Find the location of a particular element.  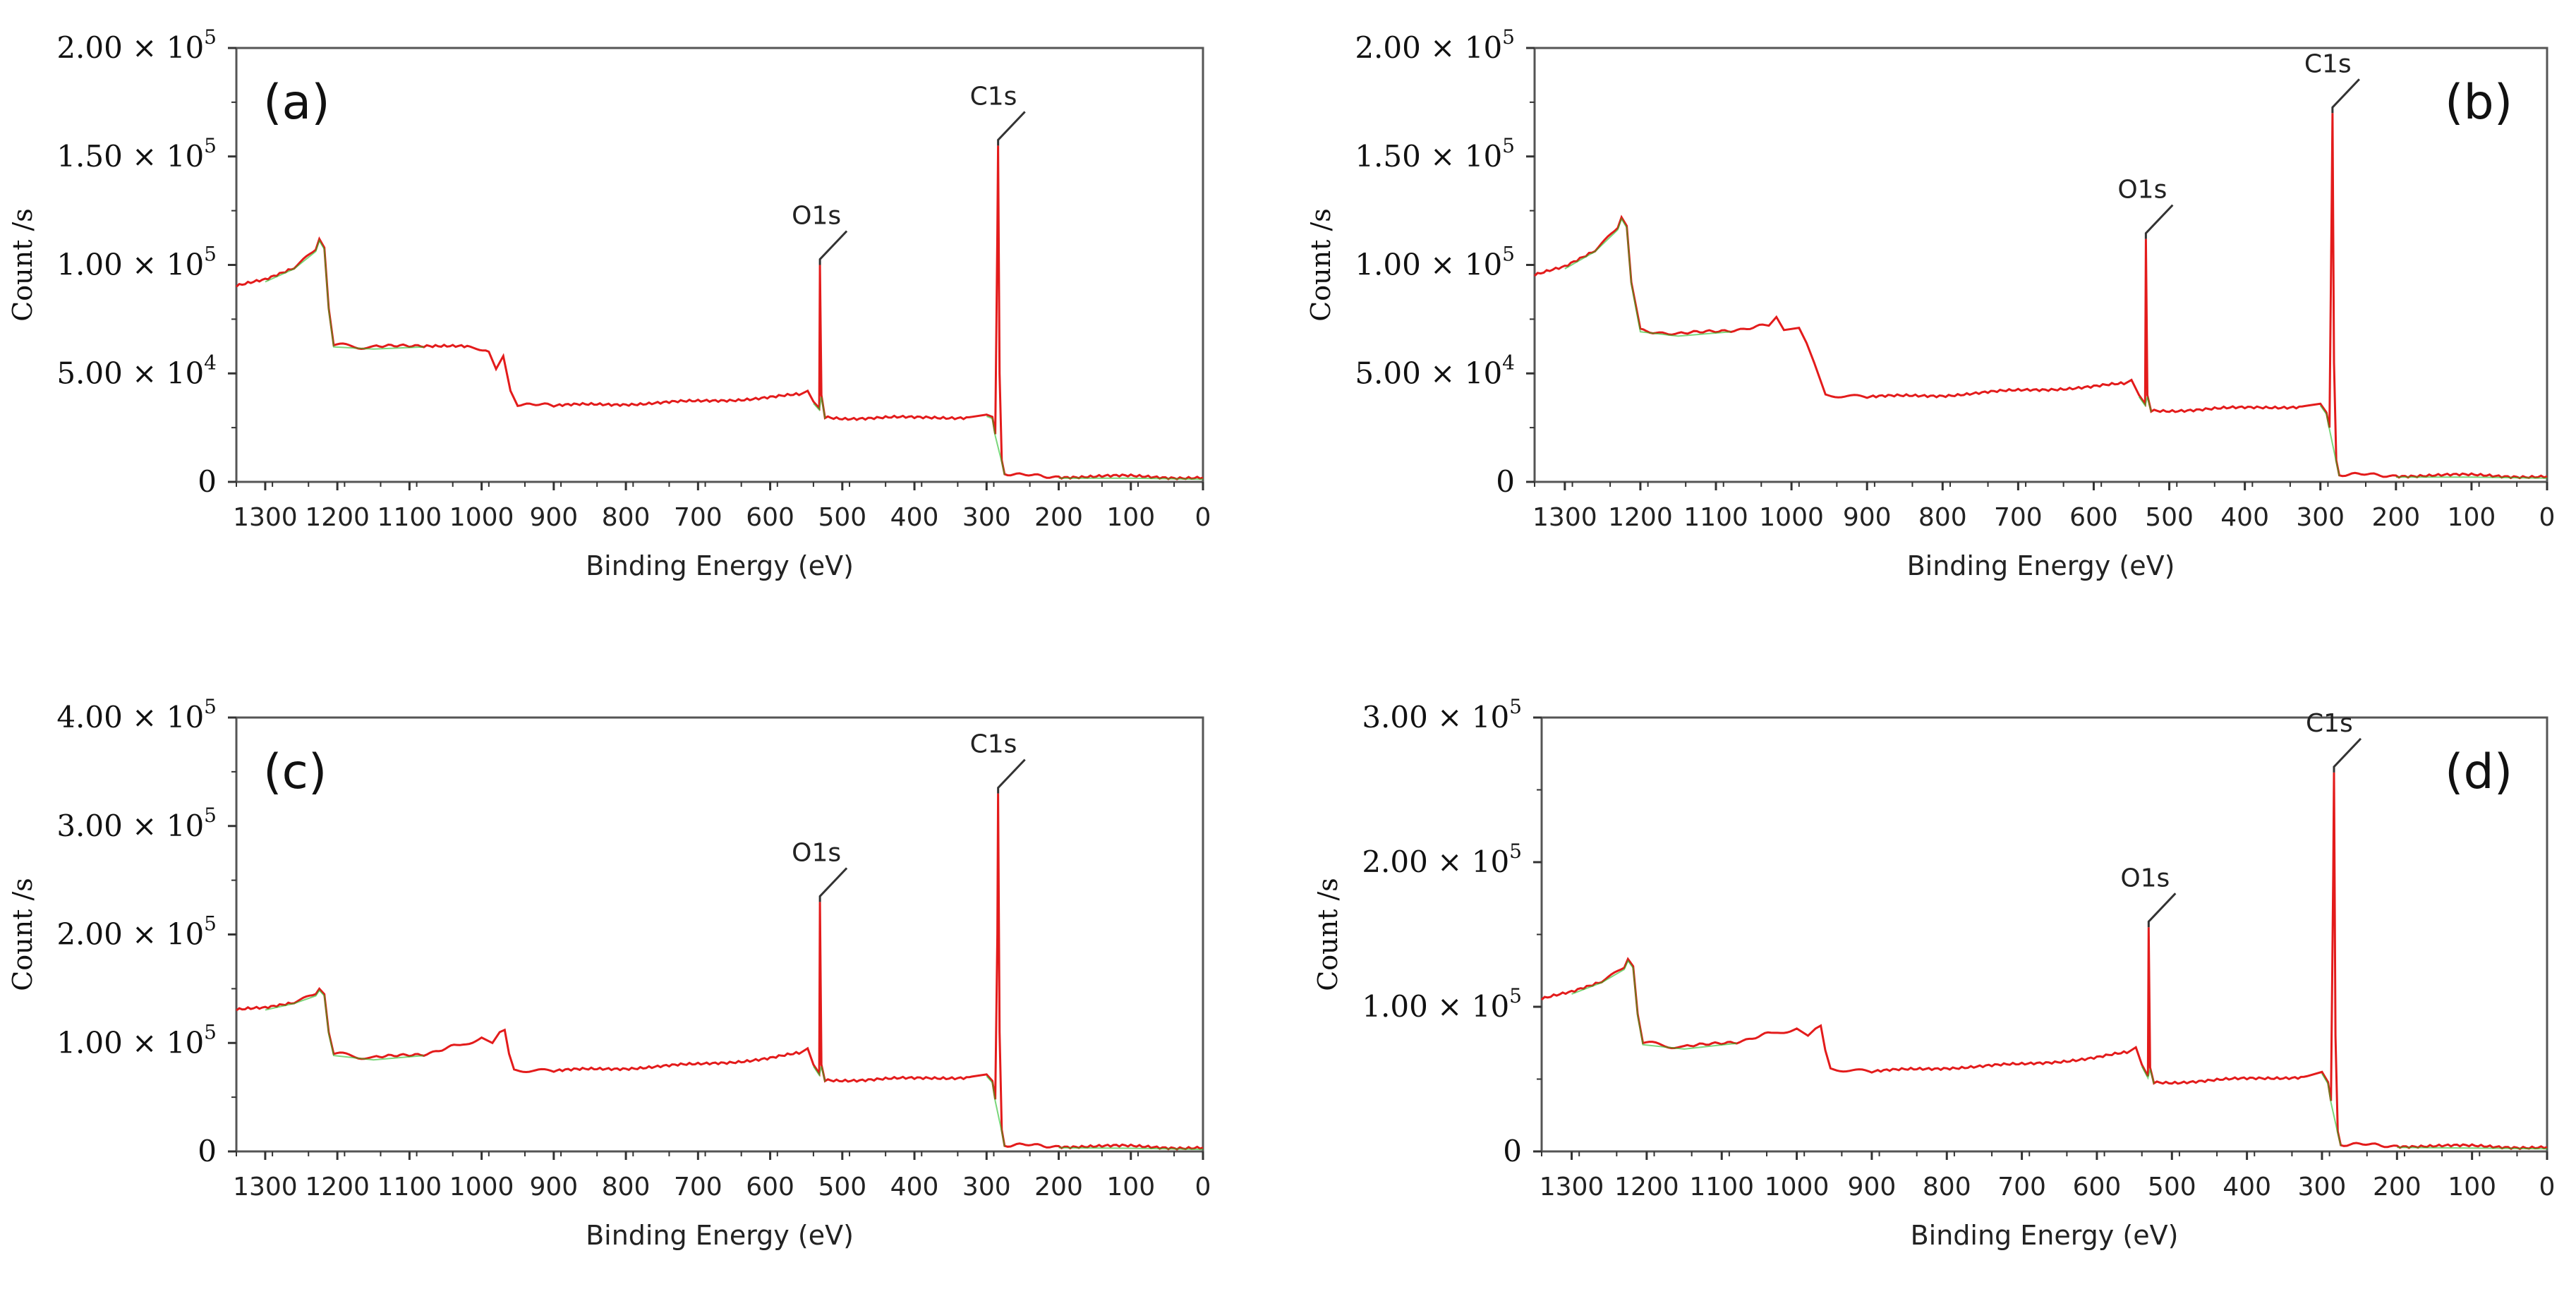

panel-label: (d) is located at coordinates (2478, 772).